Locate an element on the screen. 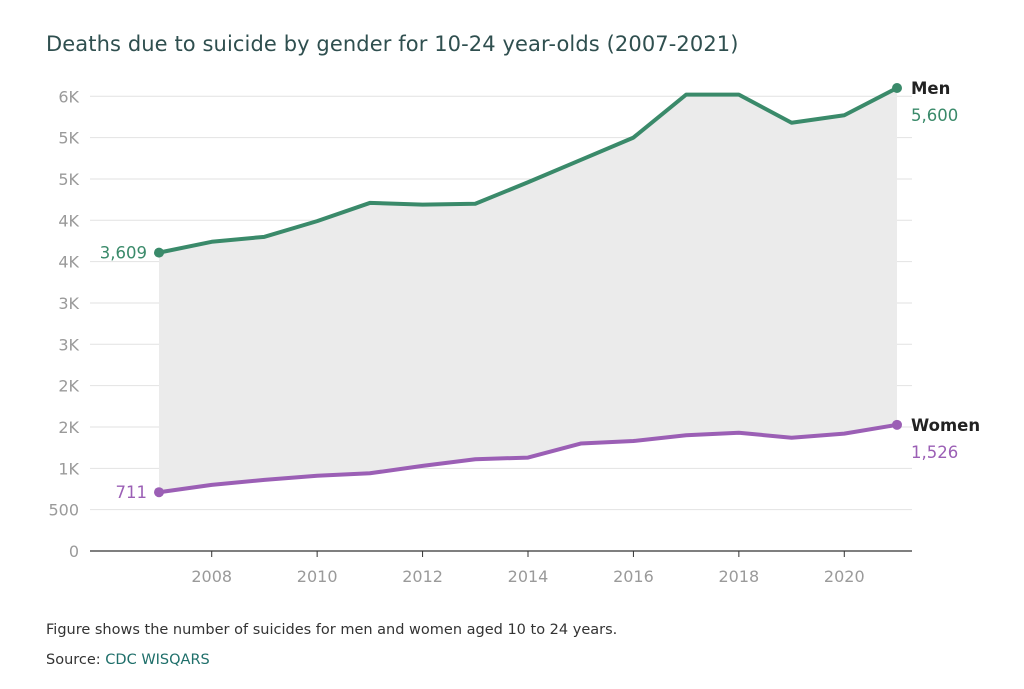 The width and height of the screenshot is (1024, 689). series-line-women is located at coordinates (528, 458).